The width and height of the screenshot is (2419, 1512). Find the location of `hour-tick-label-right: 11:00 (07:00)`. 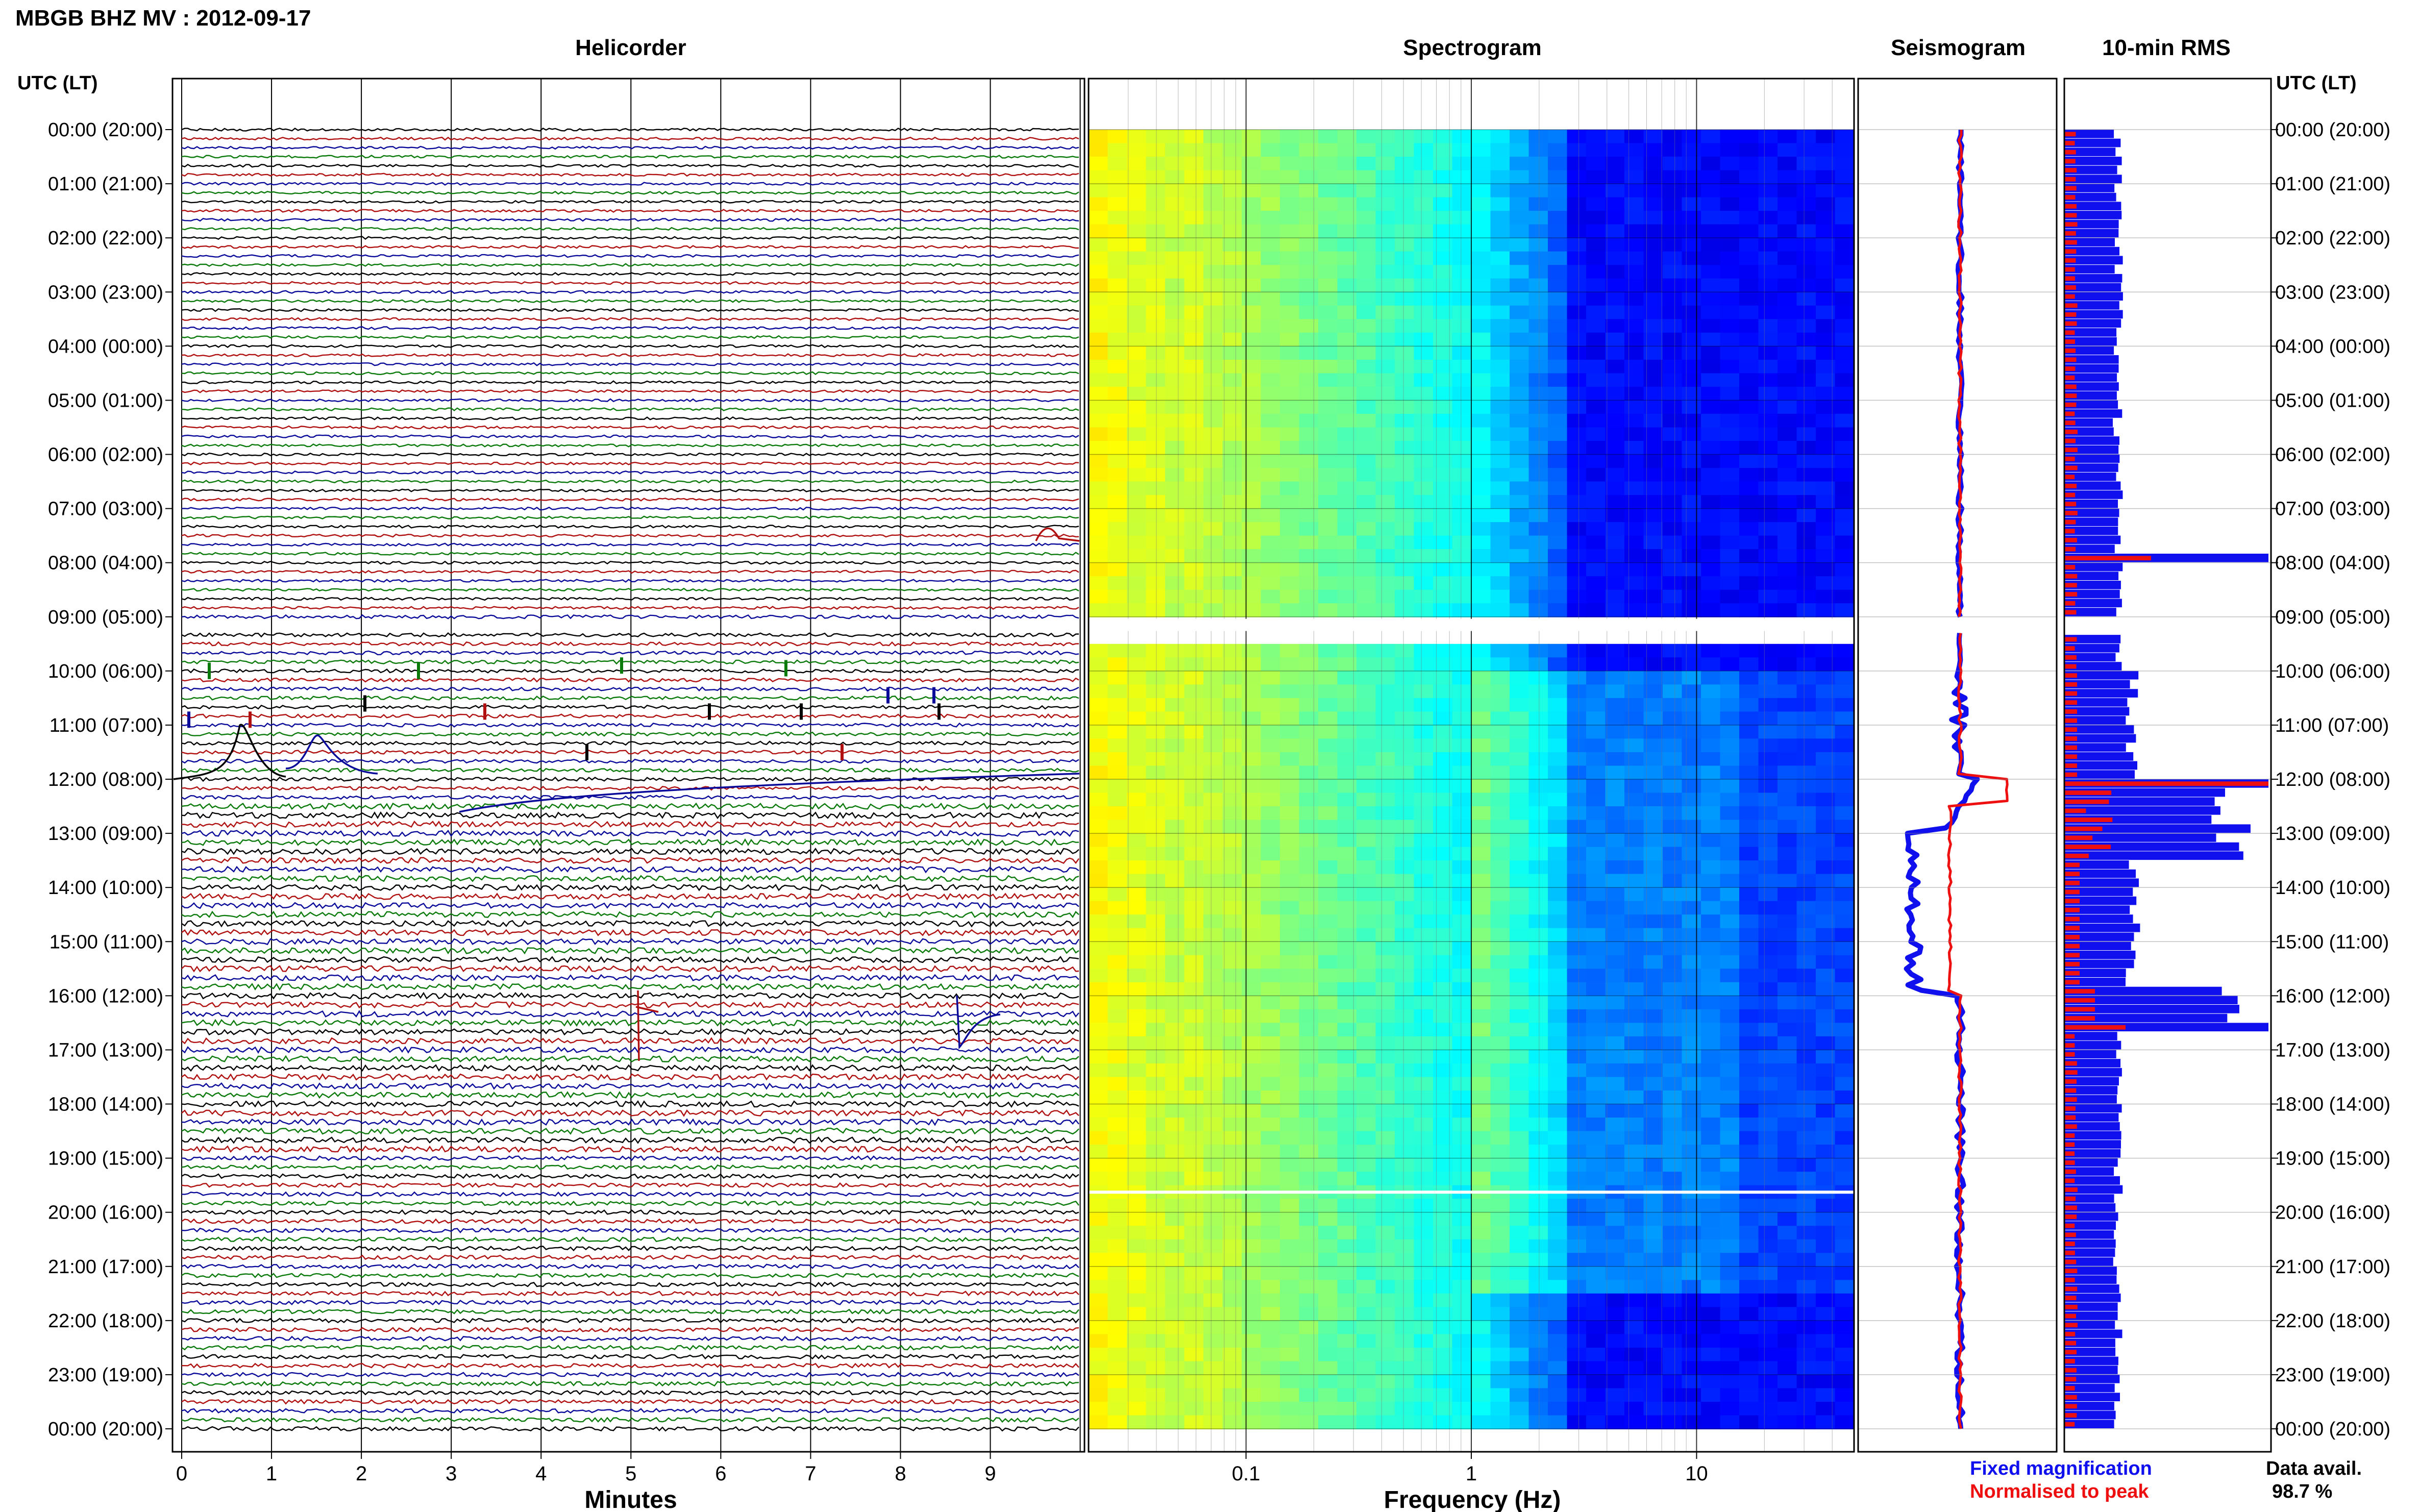

hour-tick-label-right: 11:00 (07:00) is located at coordinates (2332, 725).